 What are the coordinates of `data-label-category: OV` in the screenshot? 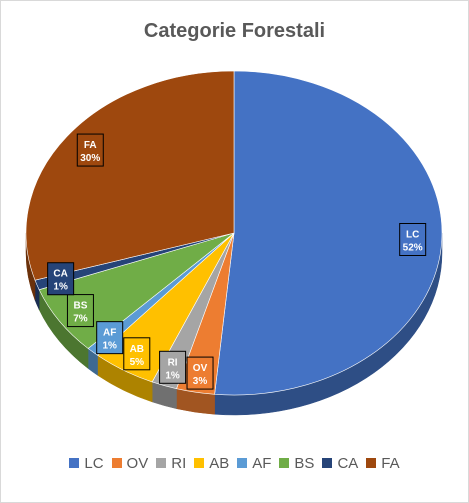 It's located at (200, 368).